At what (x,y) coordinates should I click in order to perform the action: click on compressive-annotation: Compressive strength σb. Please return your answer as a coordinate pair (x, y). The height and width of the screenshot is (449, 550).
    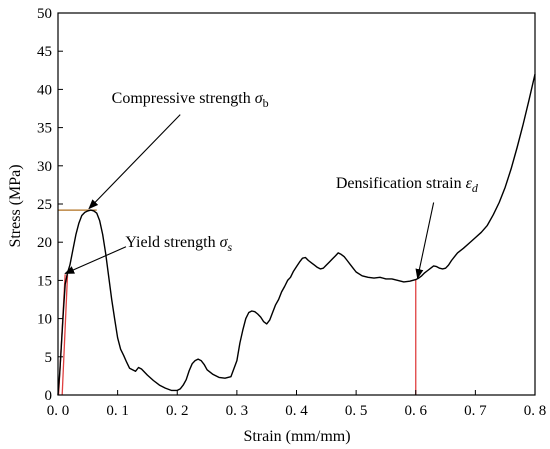
    Looking at the image, I should click on (190, 100).